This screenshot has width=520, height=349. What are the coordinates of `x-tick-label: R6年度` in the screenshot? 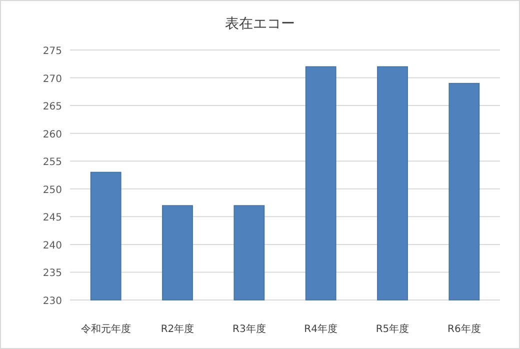 It's located at (464, 329).